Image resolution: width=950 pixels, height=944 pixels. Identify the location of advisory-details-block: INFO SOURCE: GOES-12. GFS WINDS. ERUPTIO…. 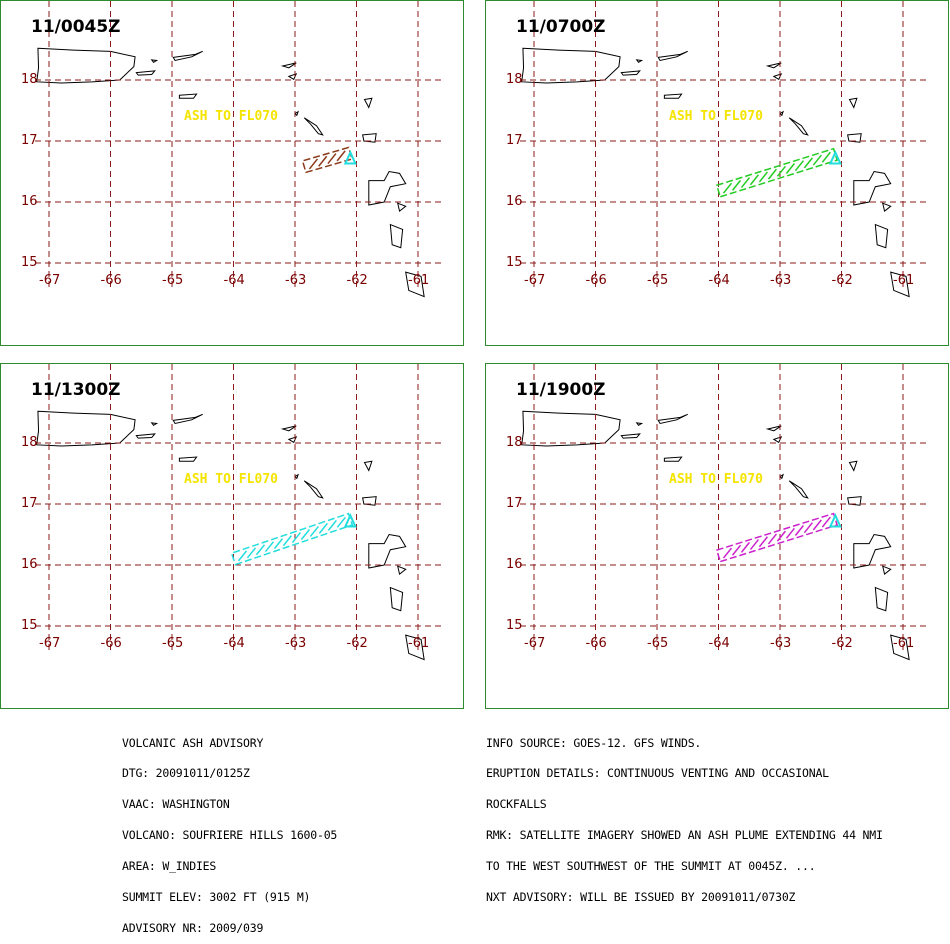
(684, 815).